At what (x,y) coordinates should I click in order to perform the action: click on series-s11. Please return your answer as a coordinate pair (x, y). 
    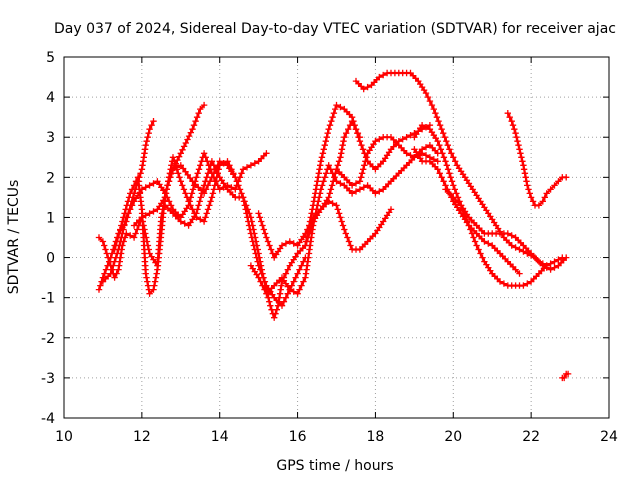
    Looking at the image, I should click on (348, 145).